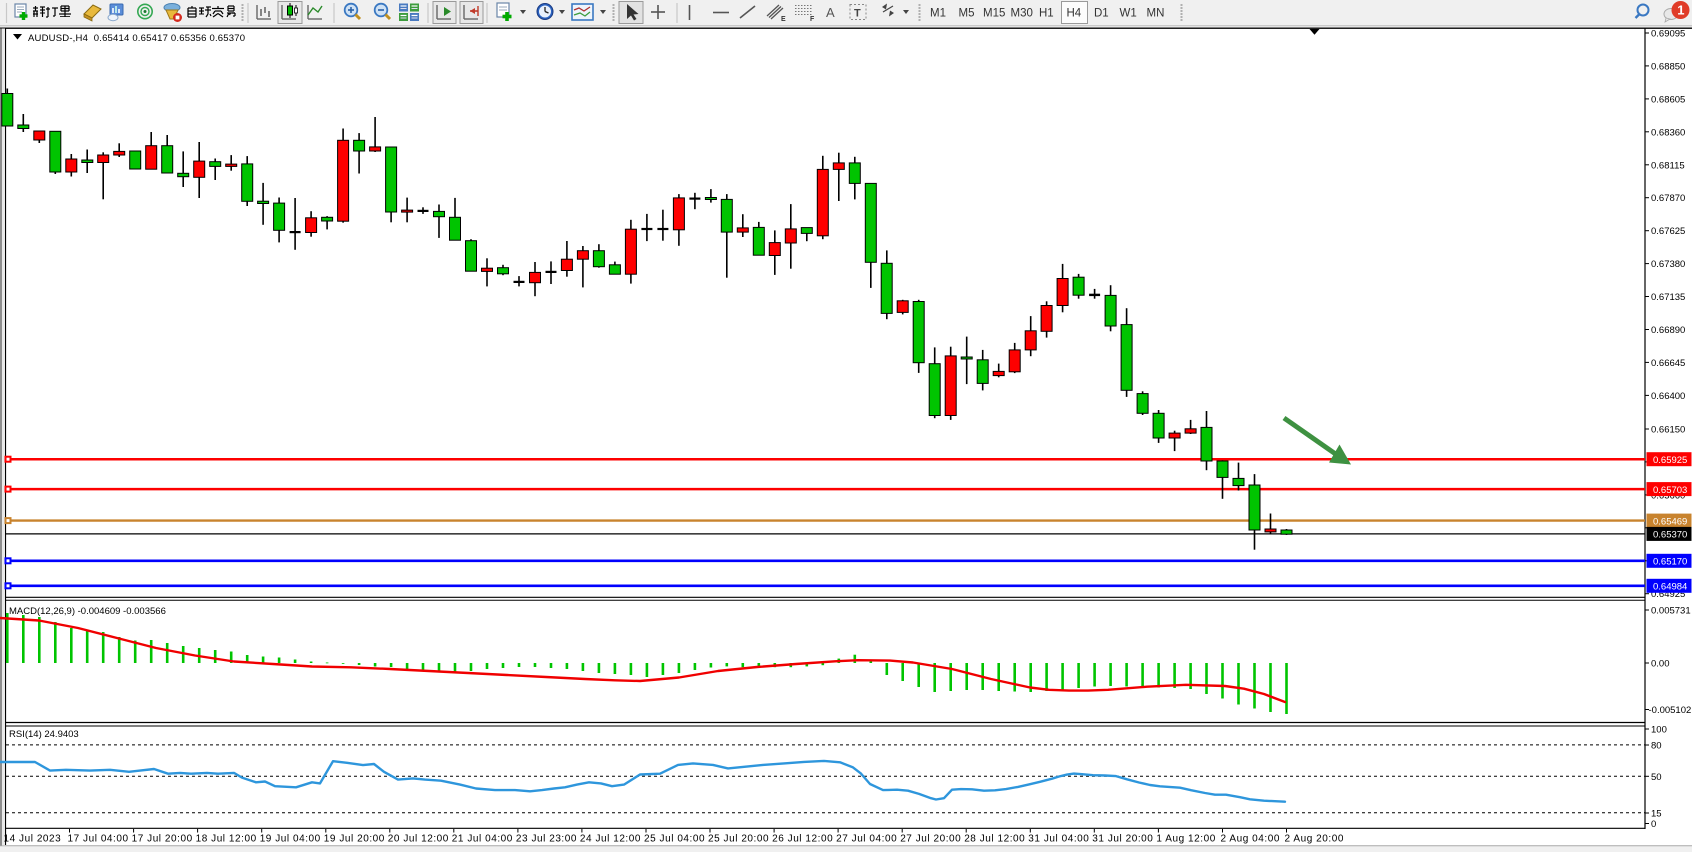 This screenshot has width=1692, height=852. I want to click on svg-text: 26 Jul 12:00, so click(802, 839).